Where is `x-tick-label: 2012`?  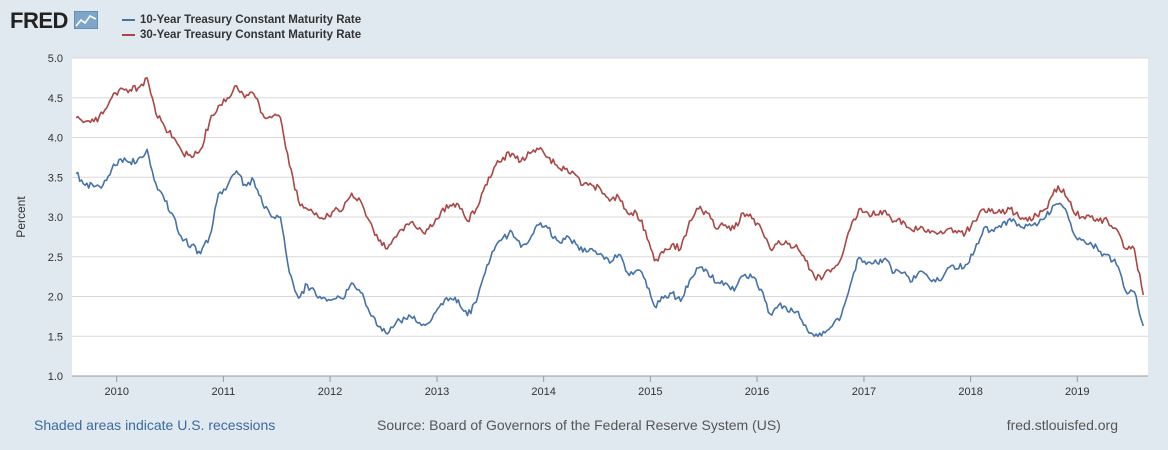 x-tick-label: 2012 is located at coordinates (330, 392).